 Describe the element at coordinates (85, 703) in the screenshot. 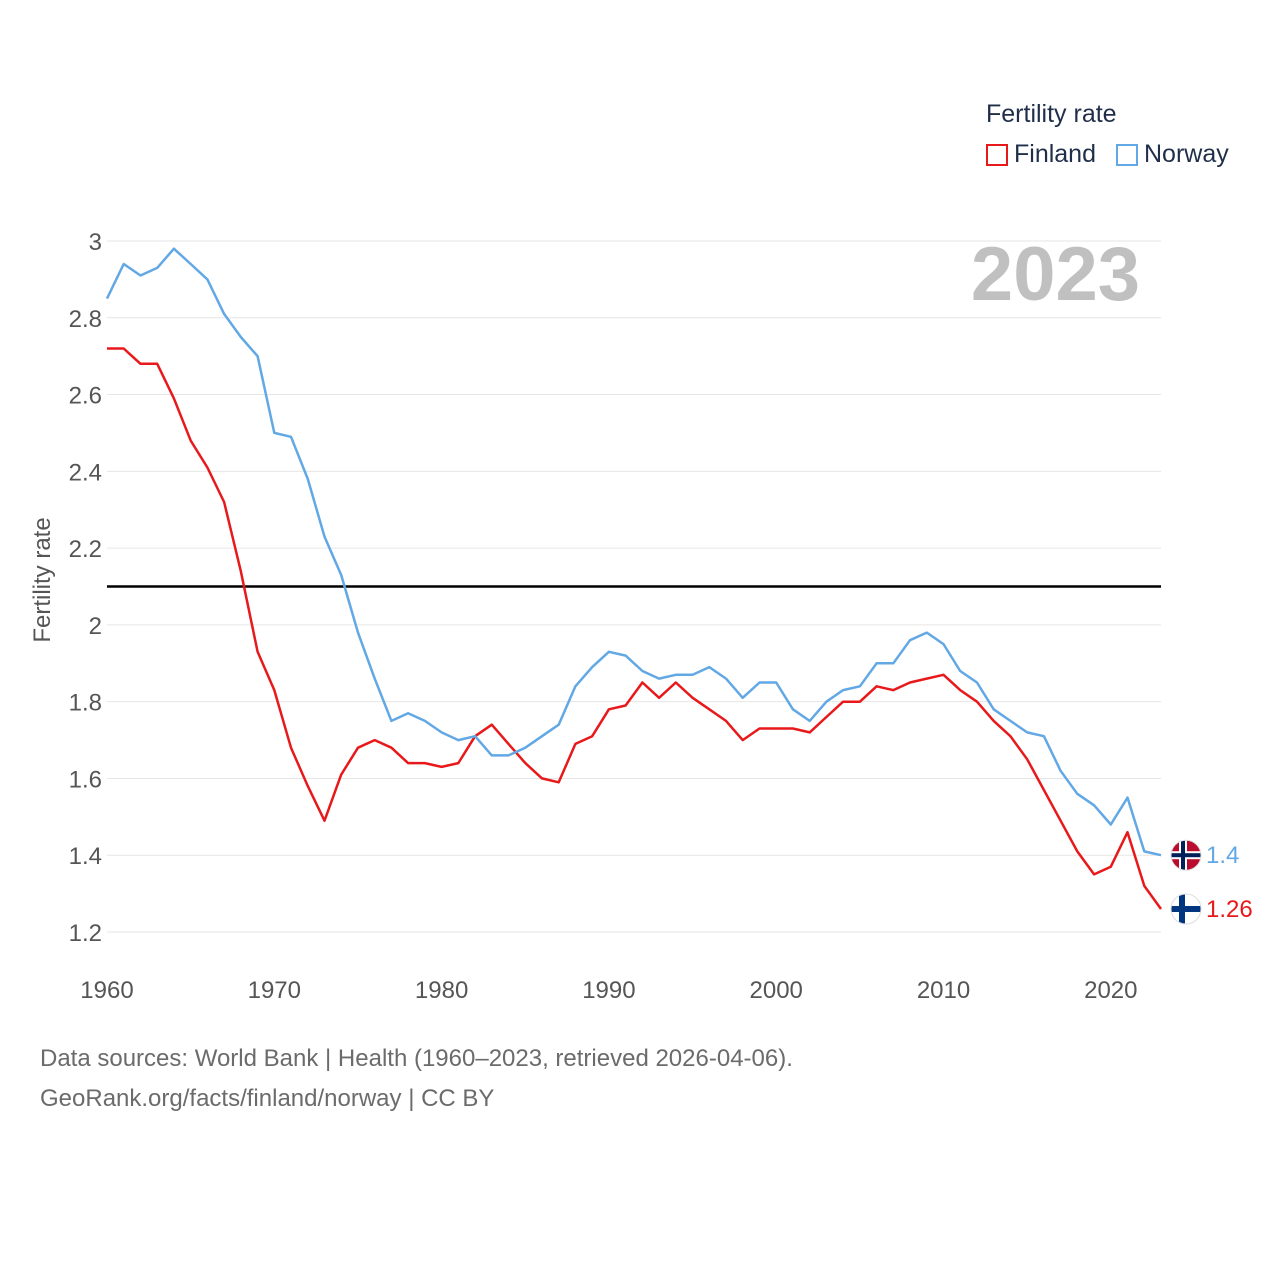

I see `y-tick-label: 1.8` at that location.